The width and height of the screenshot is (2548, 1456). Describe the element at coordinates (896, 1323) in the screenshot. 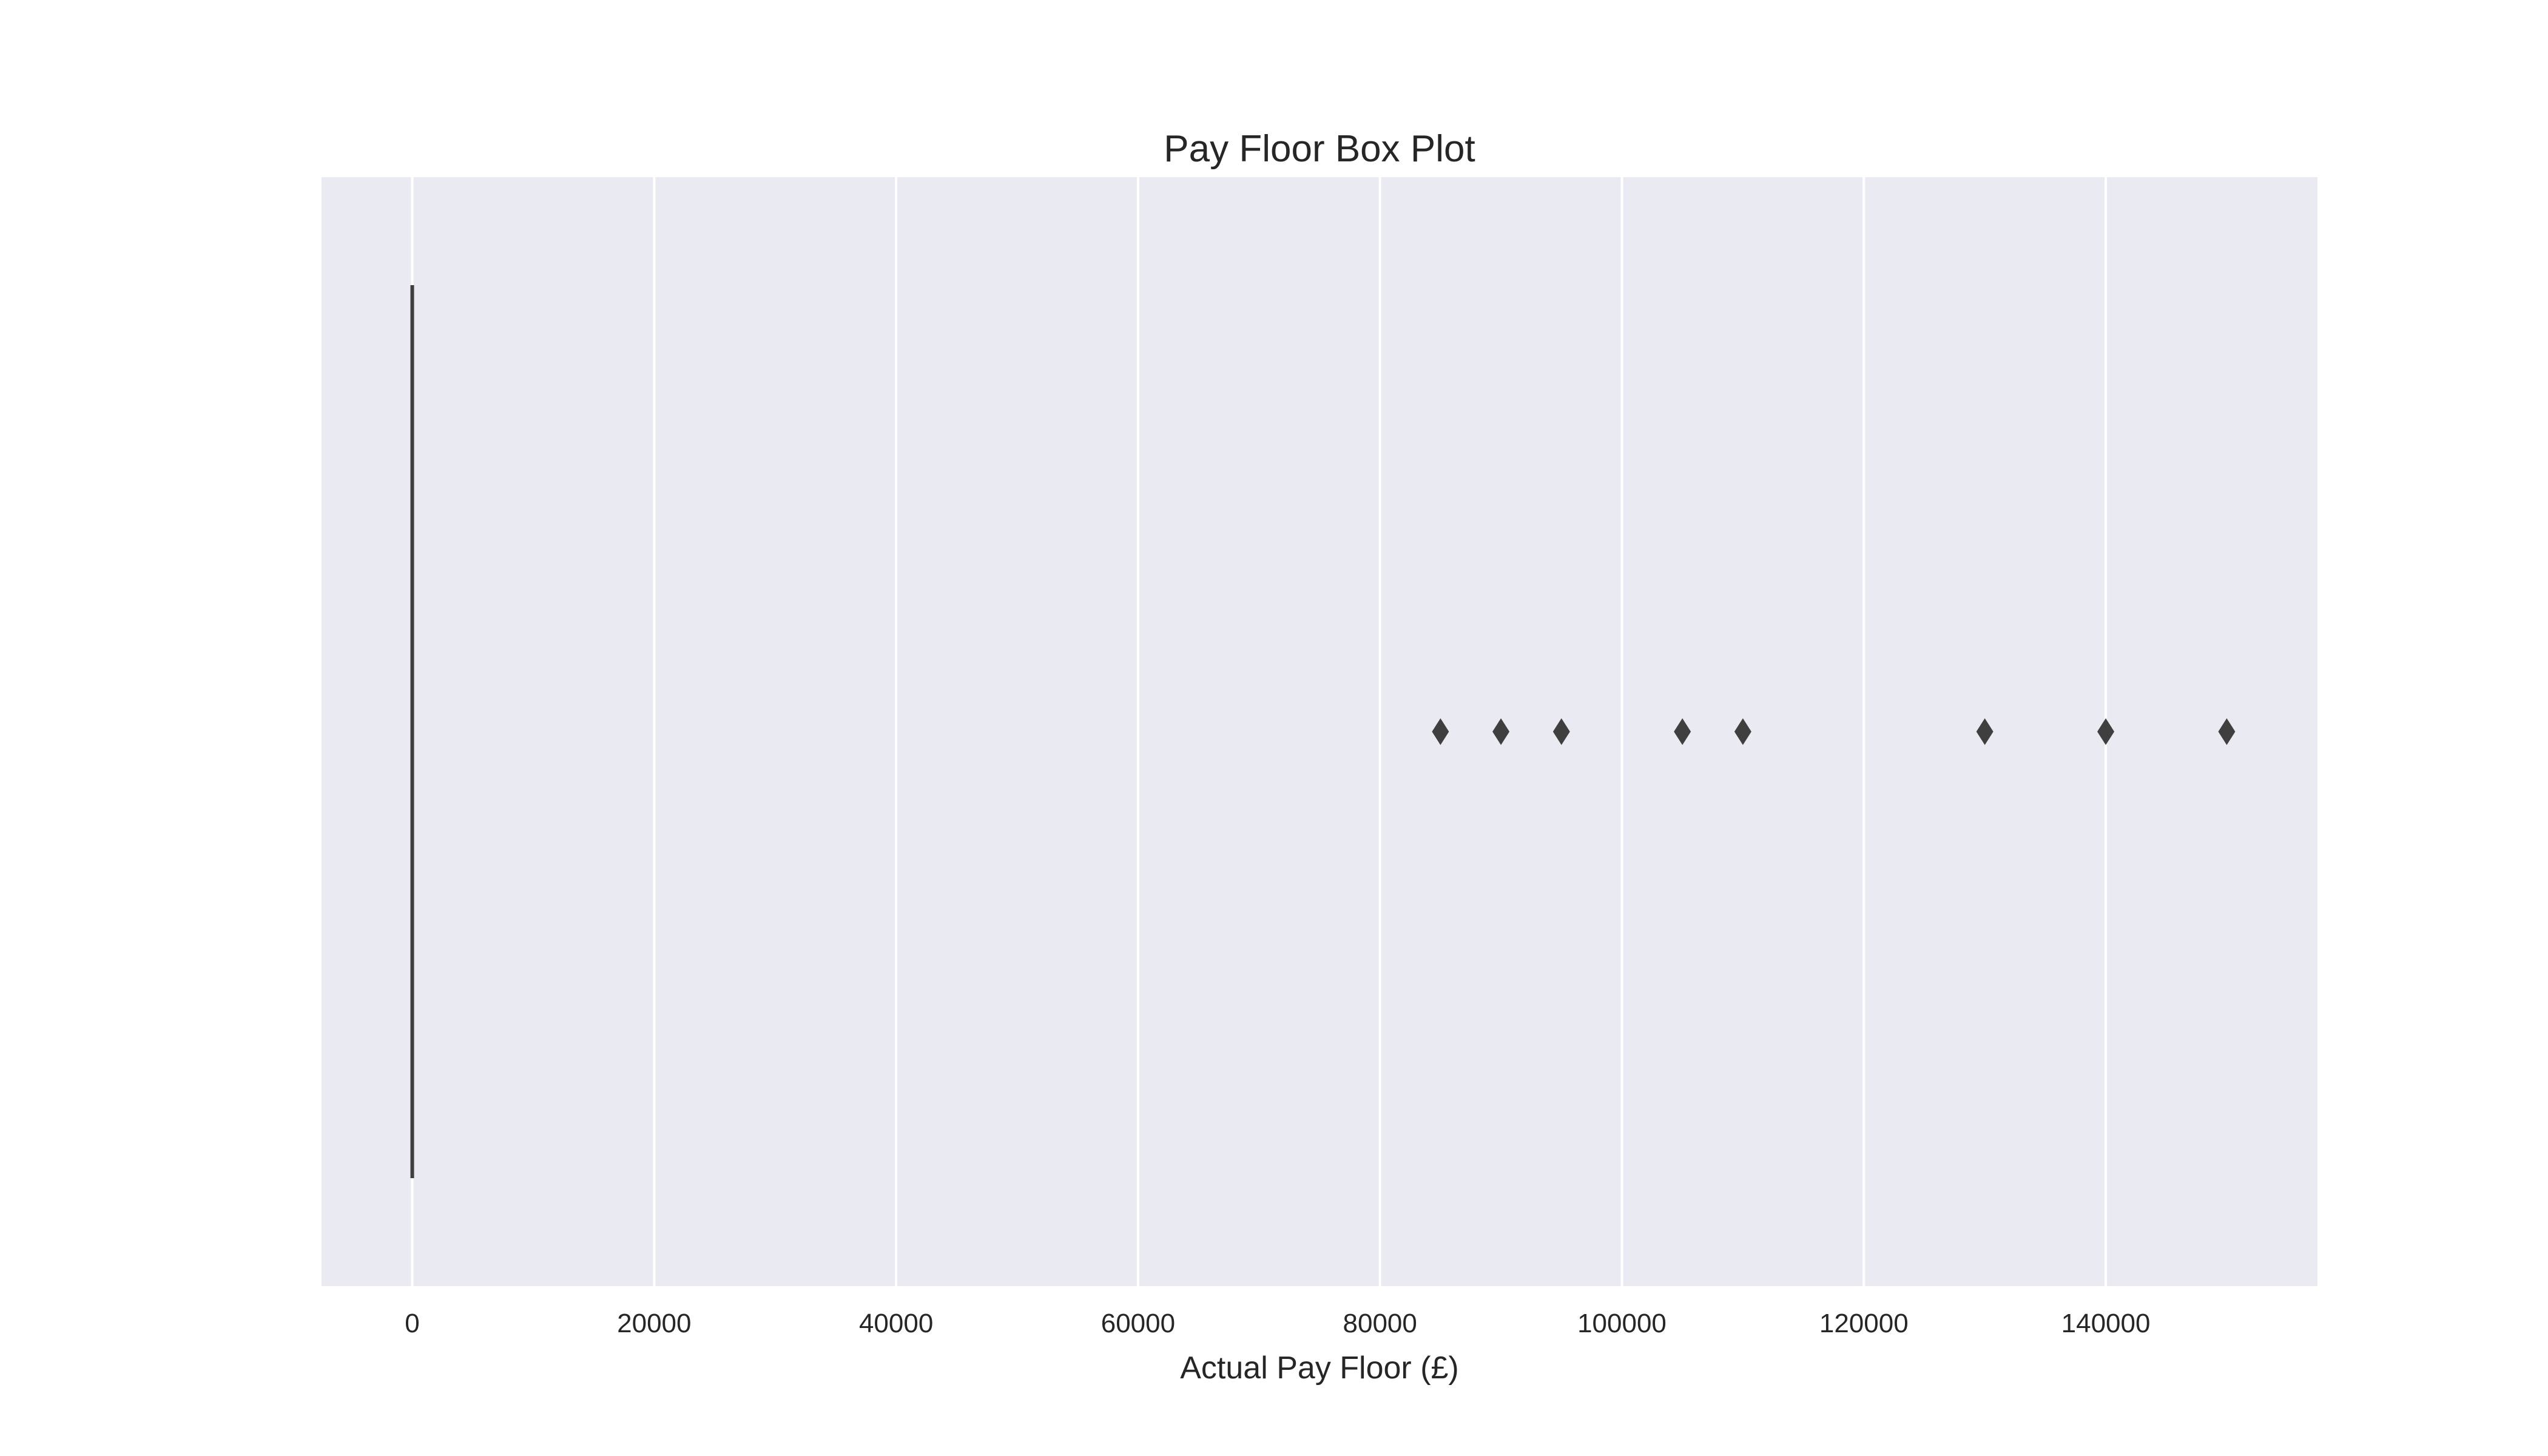

I see `x-tick-label: 40000` at that location.